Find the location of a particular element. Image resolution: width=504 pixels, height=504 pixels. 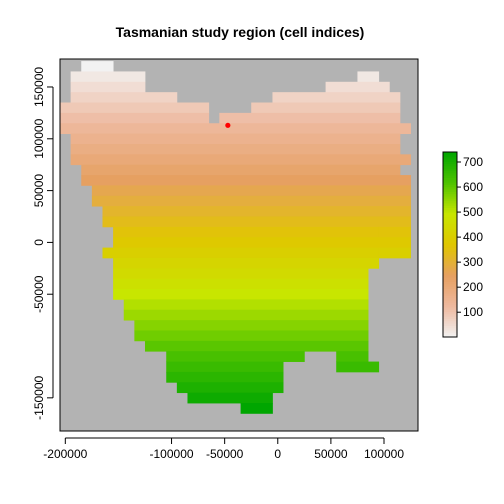

x-tick-label: 100000 is located at coordinates (384, 454).